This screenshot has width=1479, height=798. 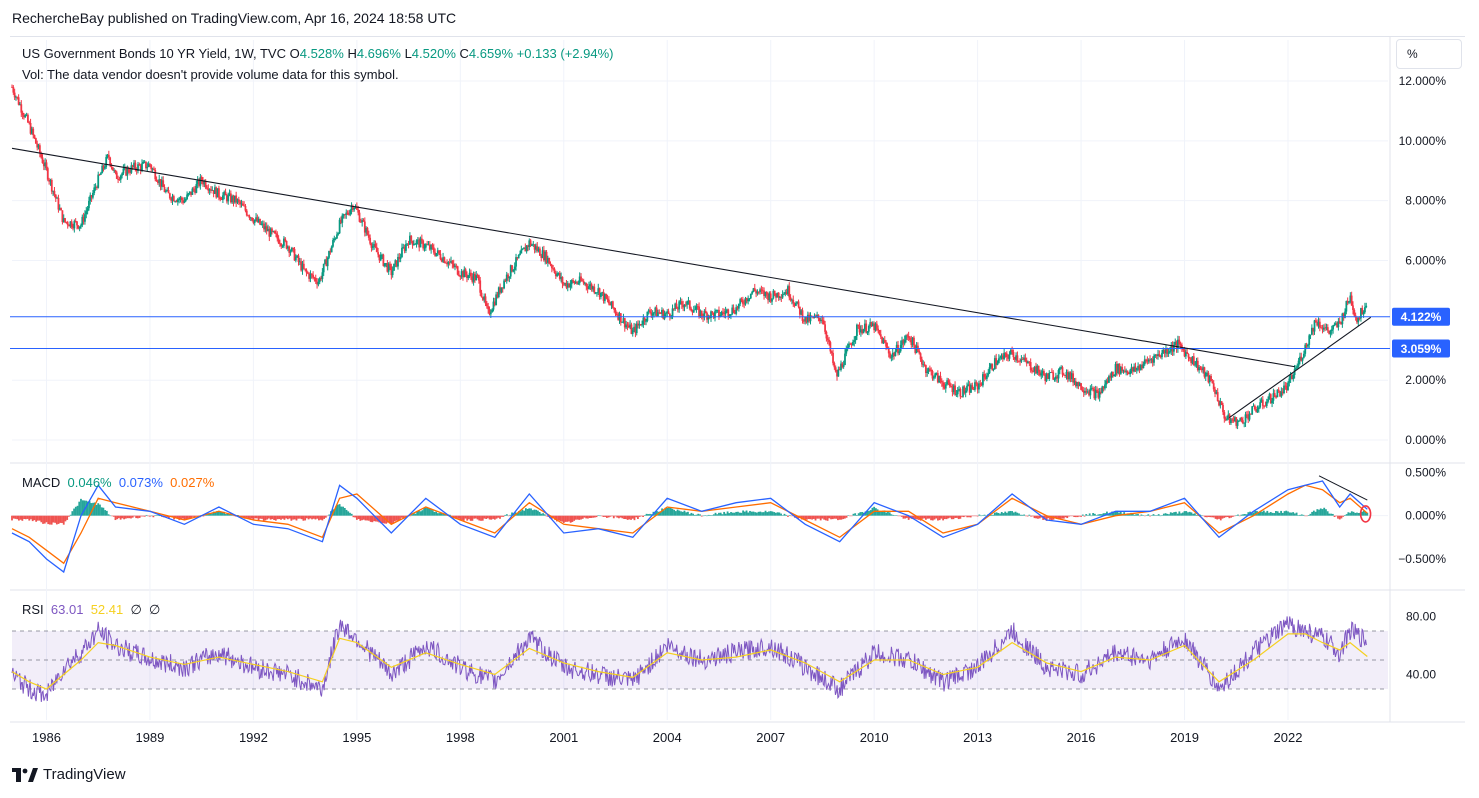 I want to click on macd-legend: MACD 0.046% 0.073% 0.027%, so click(x=118, y=482).